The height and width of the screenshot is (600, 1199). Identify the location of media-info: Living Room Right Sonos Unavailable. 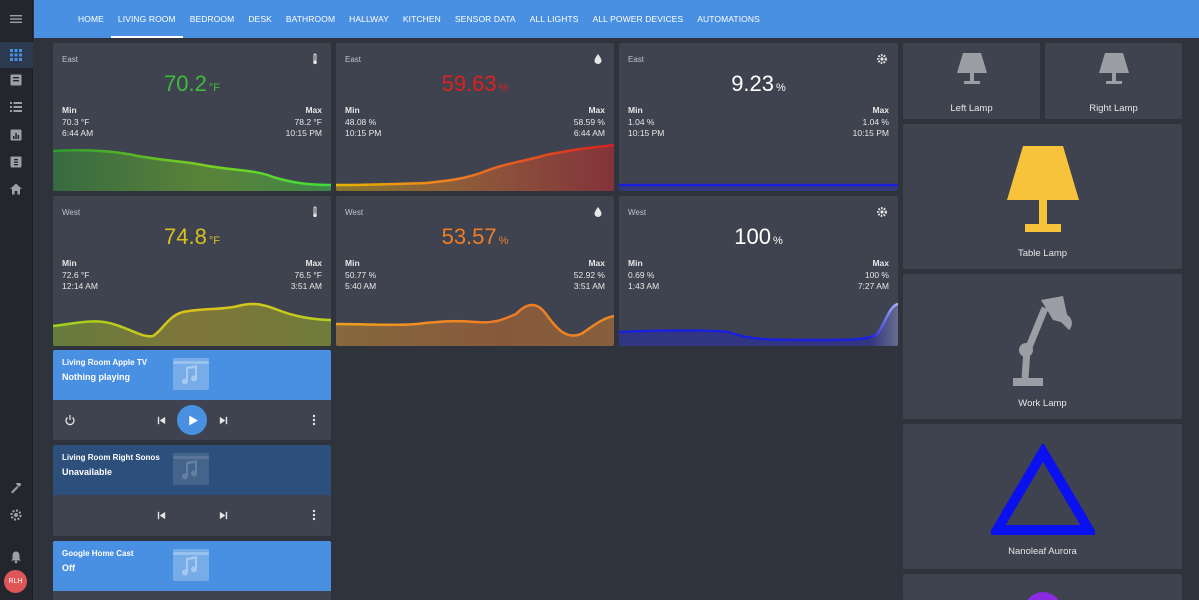
(192, 470).